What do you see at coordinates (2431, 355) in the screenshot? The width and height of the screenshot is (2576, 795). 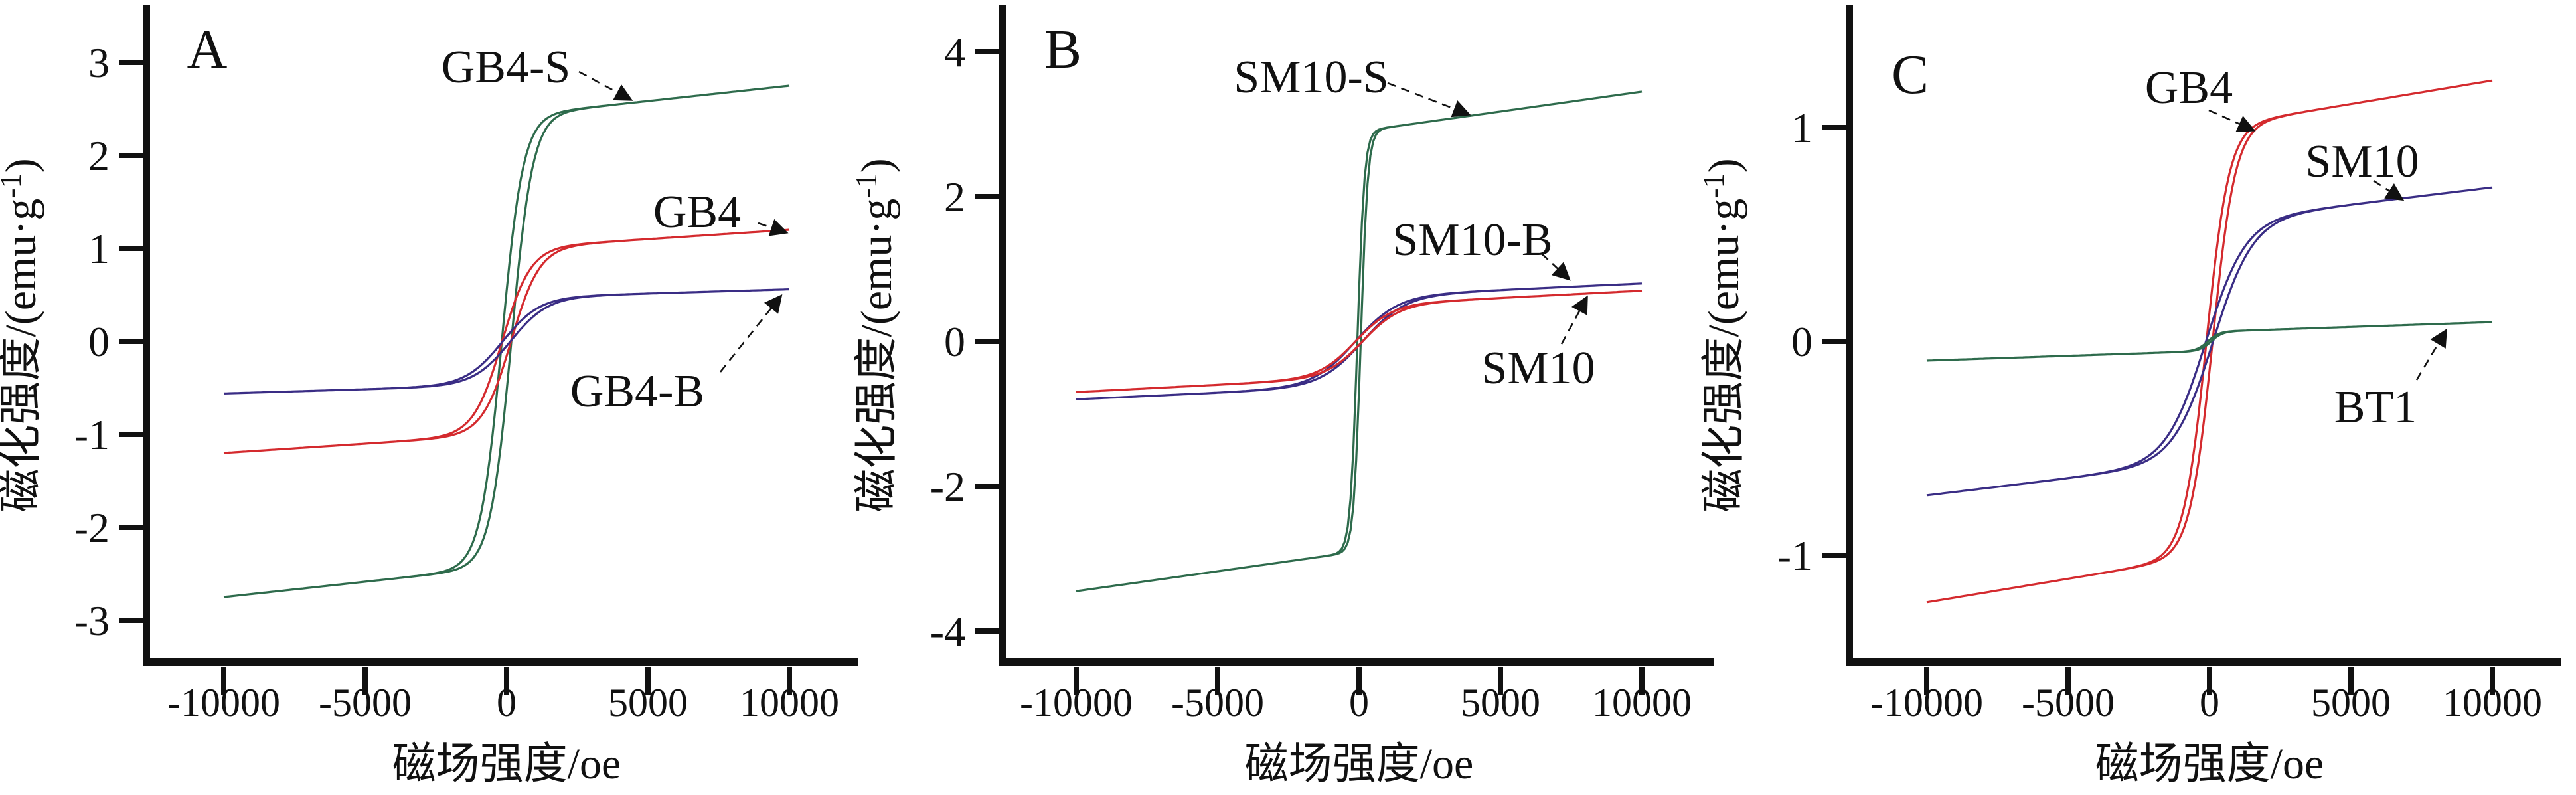 I see `series-arrow-BT1` at bounding box center [2431, 355].